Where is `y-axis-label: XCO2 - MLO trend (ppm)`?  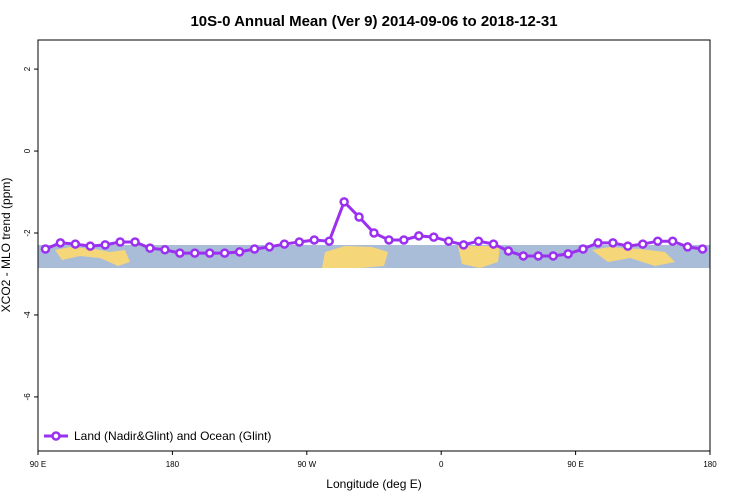 y-axis-label: XCO2 - MLO trend (ppm) is located at coordinates (6, 245).